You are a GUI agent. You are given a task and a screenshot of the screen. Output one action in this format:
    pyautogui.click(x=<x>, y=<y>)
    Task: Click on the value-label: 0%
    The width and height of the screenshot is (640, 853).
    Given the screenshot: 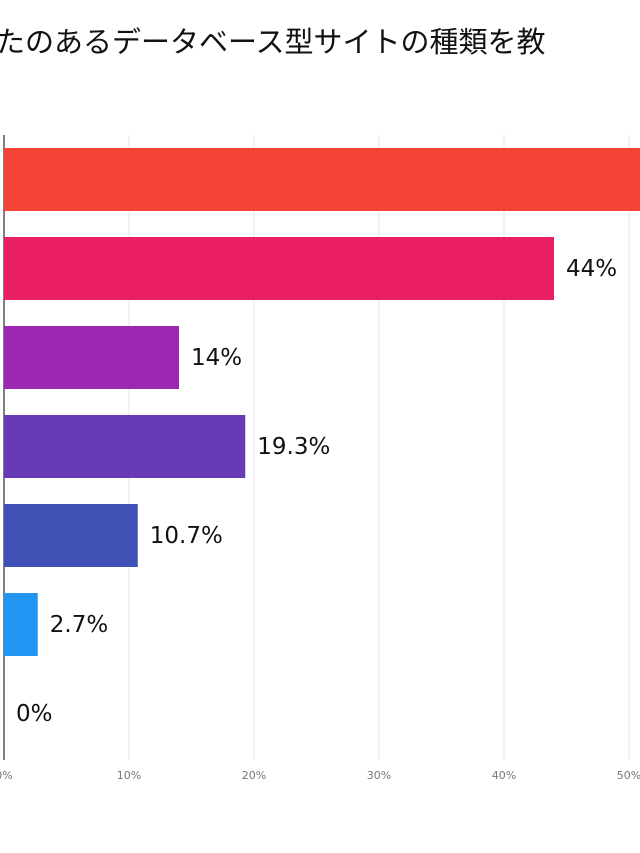 What is the action you would take?
    pyautogui.click(x=34, y=714)
    